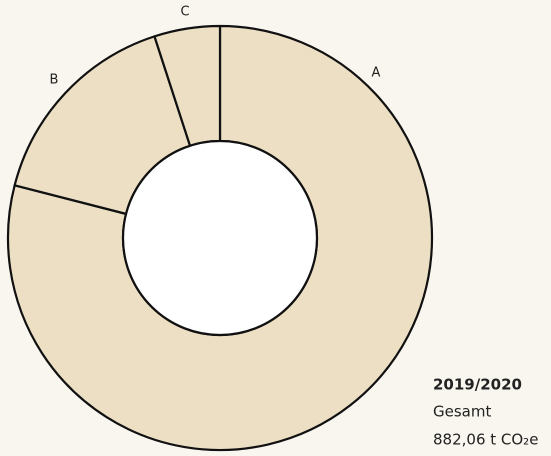  What do you see at coordinates (462, 412) in the screenshot?
I see `info-label: Gesamt` at bounding box center [462, 412].